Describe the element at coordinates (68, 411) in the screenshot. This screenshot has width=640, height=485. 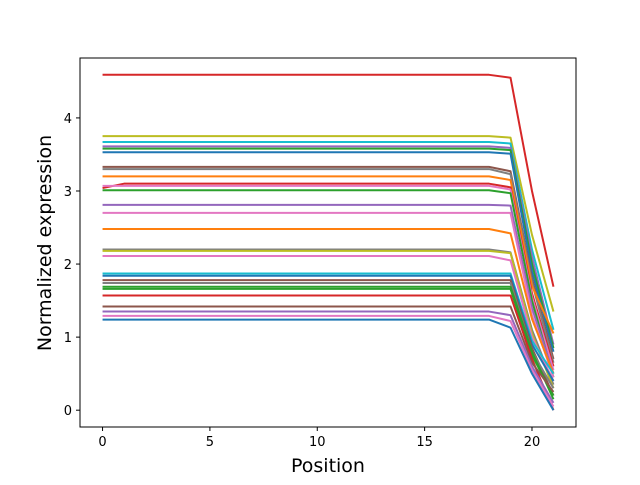
I see `y-tick-label: 0` at that location.